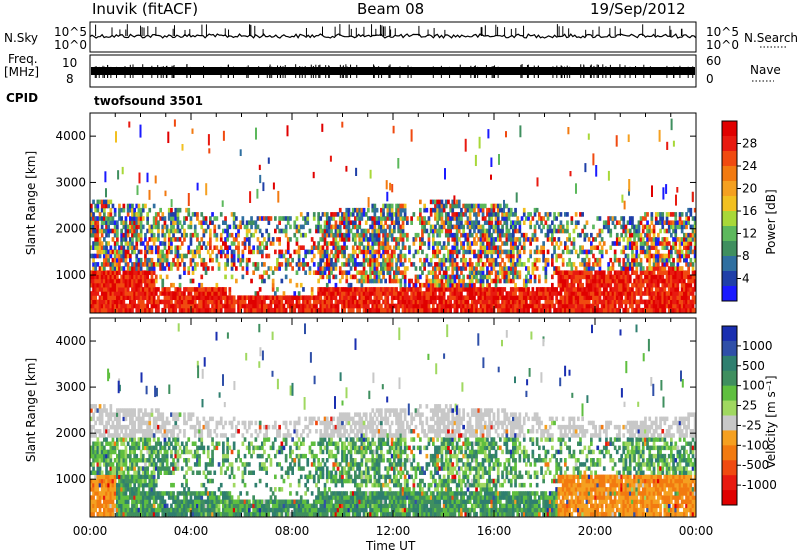 The width and height of the screenshot is (800, 554). What do you see at coordinates (21, 38) in the screenshot?
I see `nsky-label: N.Sky` at bounding box center [21, 38].